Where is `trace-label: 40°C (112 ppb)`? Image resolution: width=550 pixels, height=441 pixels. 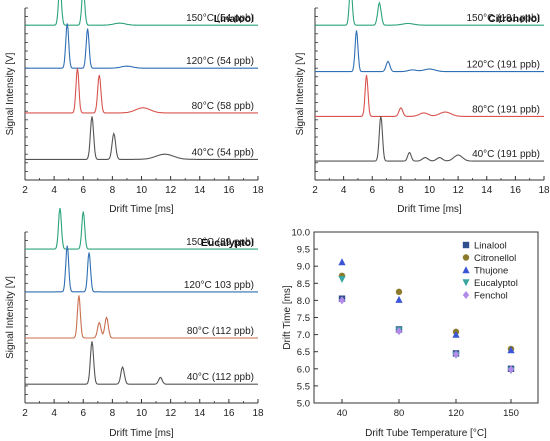 trace-label: 40°C (112 ppb) is located at coordinates (220, 377).